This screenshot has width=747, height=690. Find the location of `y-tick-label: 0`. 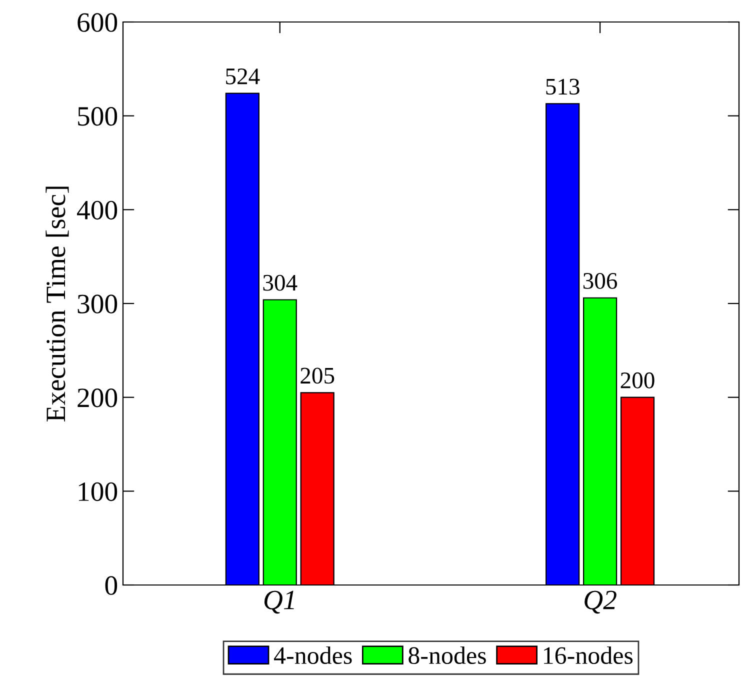

y-tick-label: 0 is located at coordinates (111, 585).